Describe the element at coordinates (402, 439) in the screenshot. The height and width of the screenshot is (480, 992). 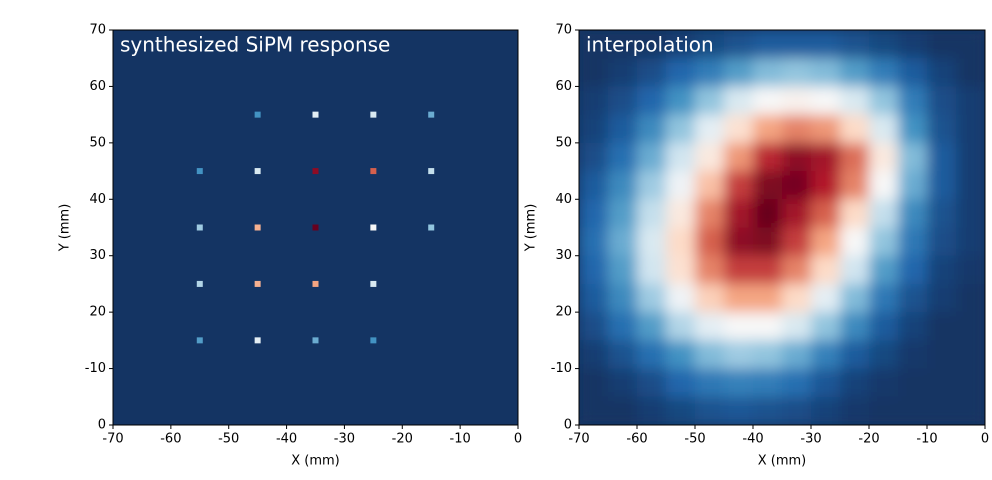
I see `x-tick-label: -20` at that location.